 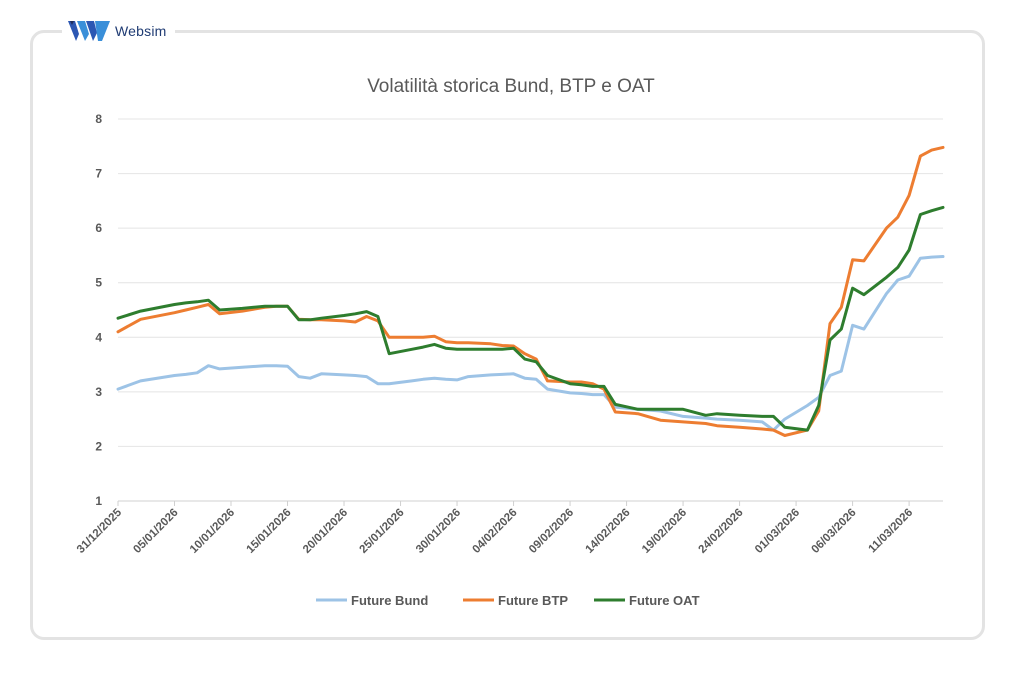 I want to click on chart-title: Volatilità storica Bund, BTP e OAT, so click(x=511, y=86).